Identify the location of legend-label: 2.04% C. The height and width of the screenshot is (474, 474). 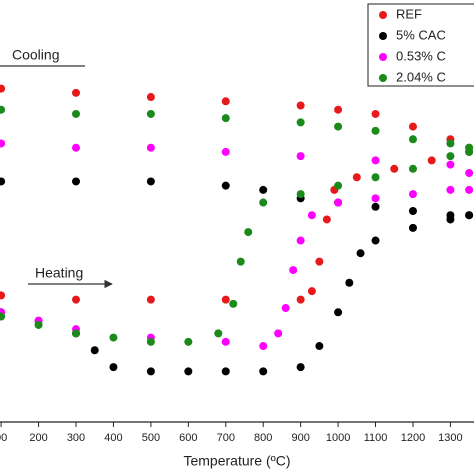
(421, 76).